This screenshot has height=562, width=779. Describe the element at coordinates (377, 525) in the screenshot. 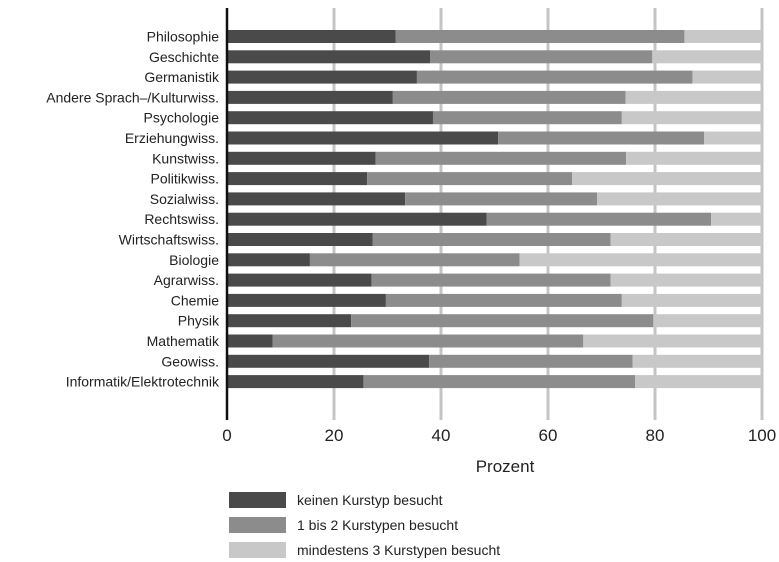

I see `legend-label: 1 bis 2 Kurstypen besucht` at that location.